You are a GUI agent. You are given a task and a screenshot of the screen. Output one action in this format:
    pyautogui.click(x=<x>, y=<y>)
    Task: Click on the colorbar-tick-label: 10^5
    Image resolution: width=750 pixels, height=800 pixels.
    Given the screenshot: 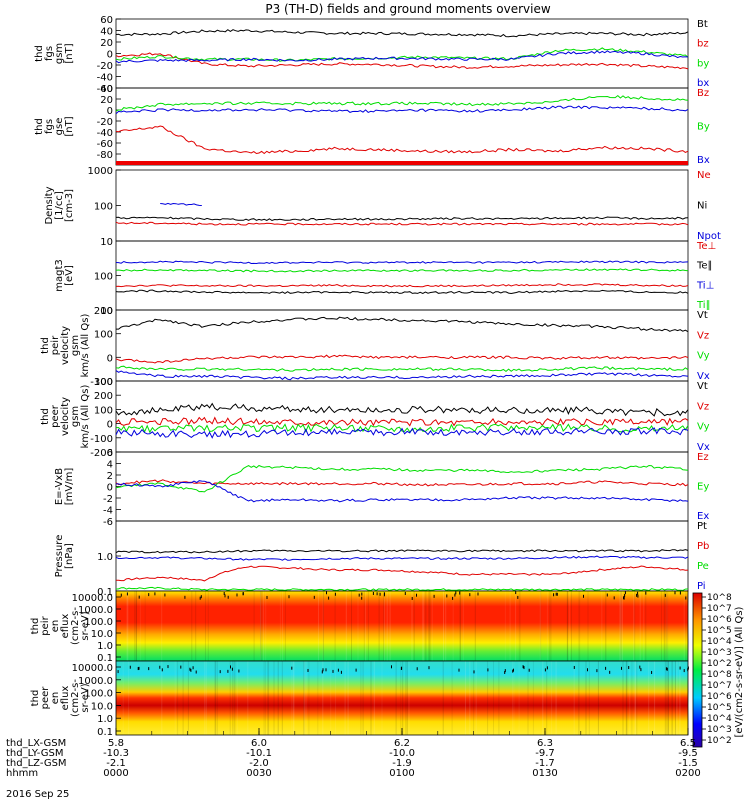 What is the action you would take?
    pyautogui.click(x=719, y=631)
    